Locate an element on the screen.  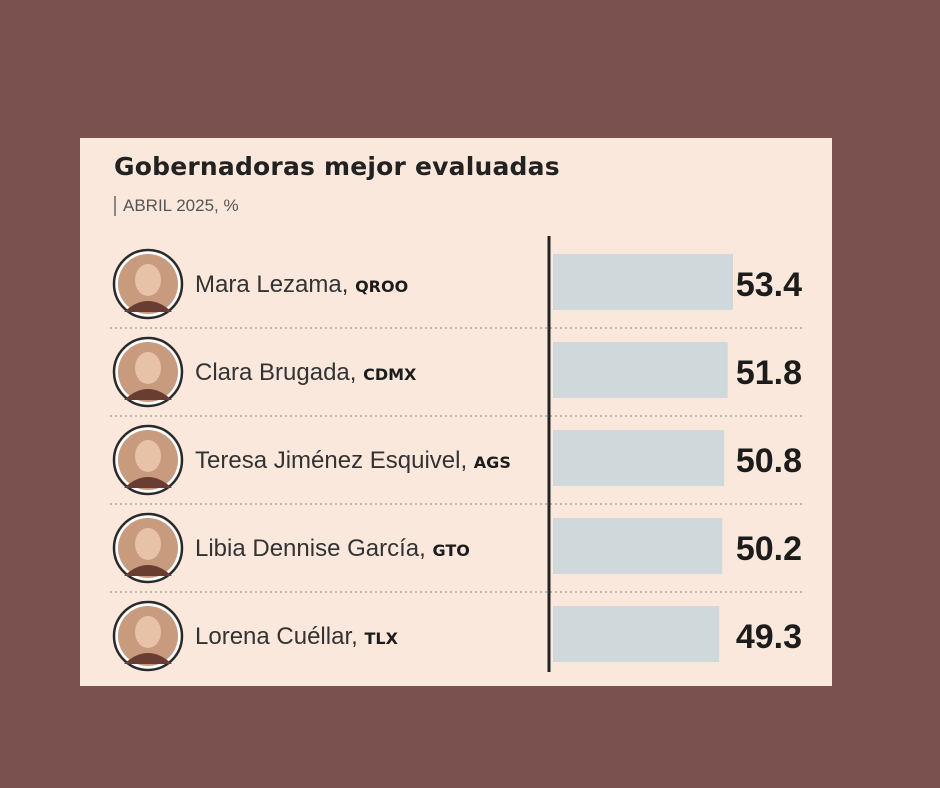
value-label: 50.2 is located at coordinates (769, 549).